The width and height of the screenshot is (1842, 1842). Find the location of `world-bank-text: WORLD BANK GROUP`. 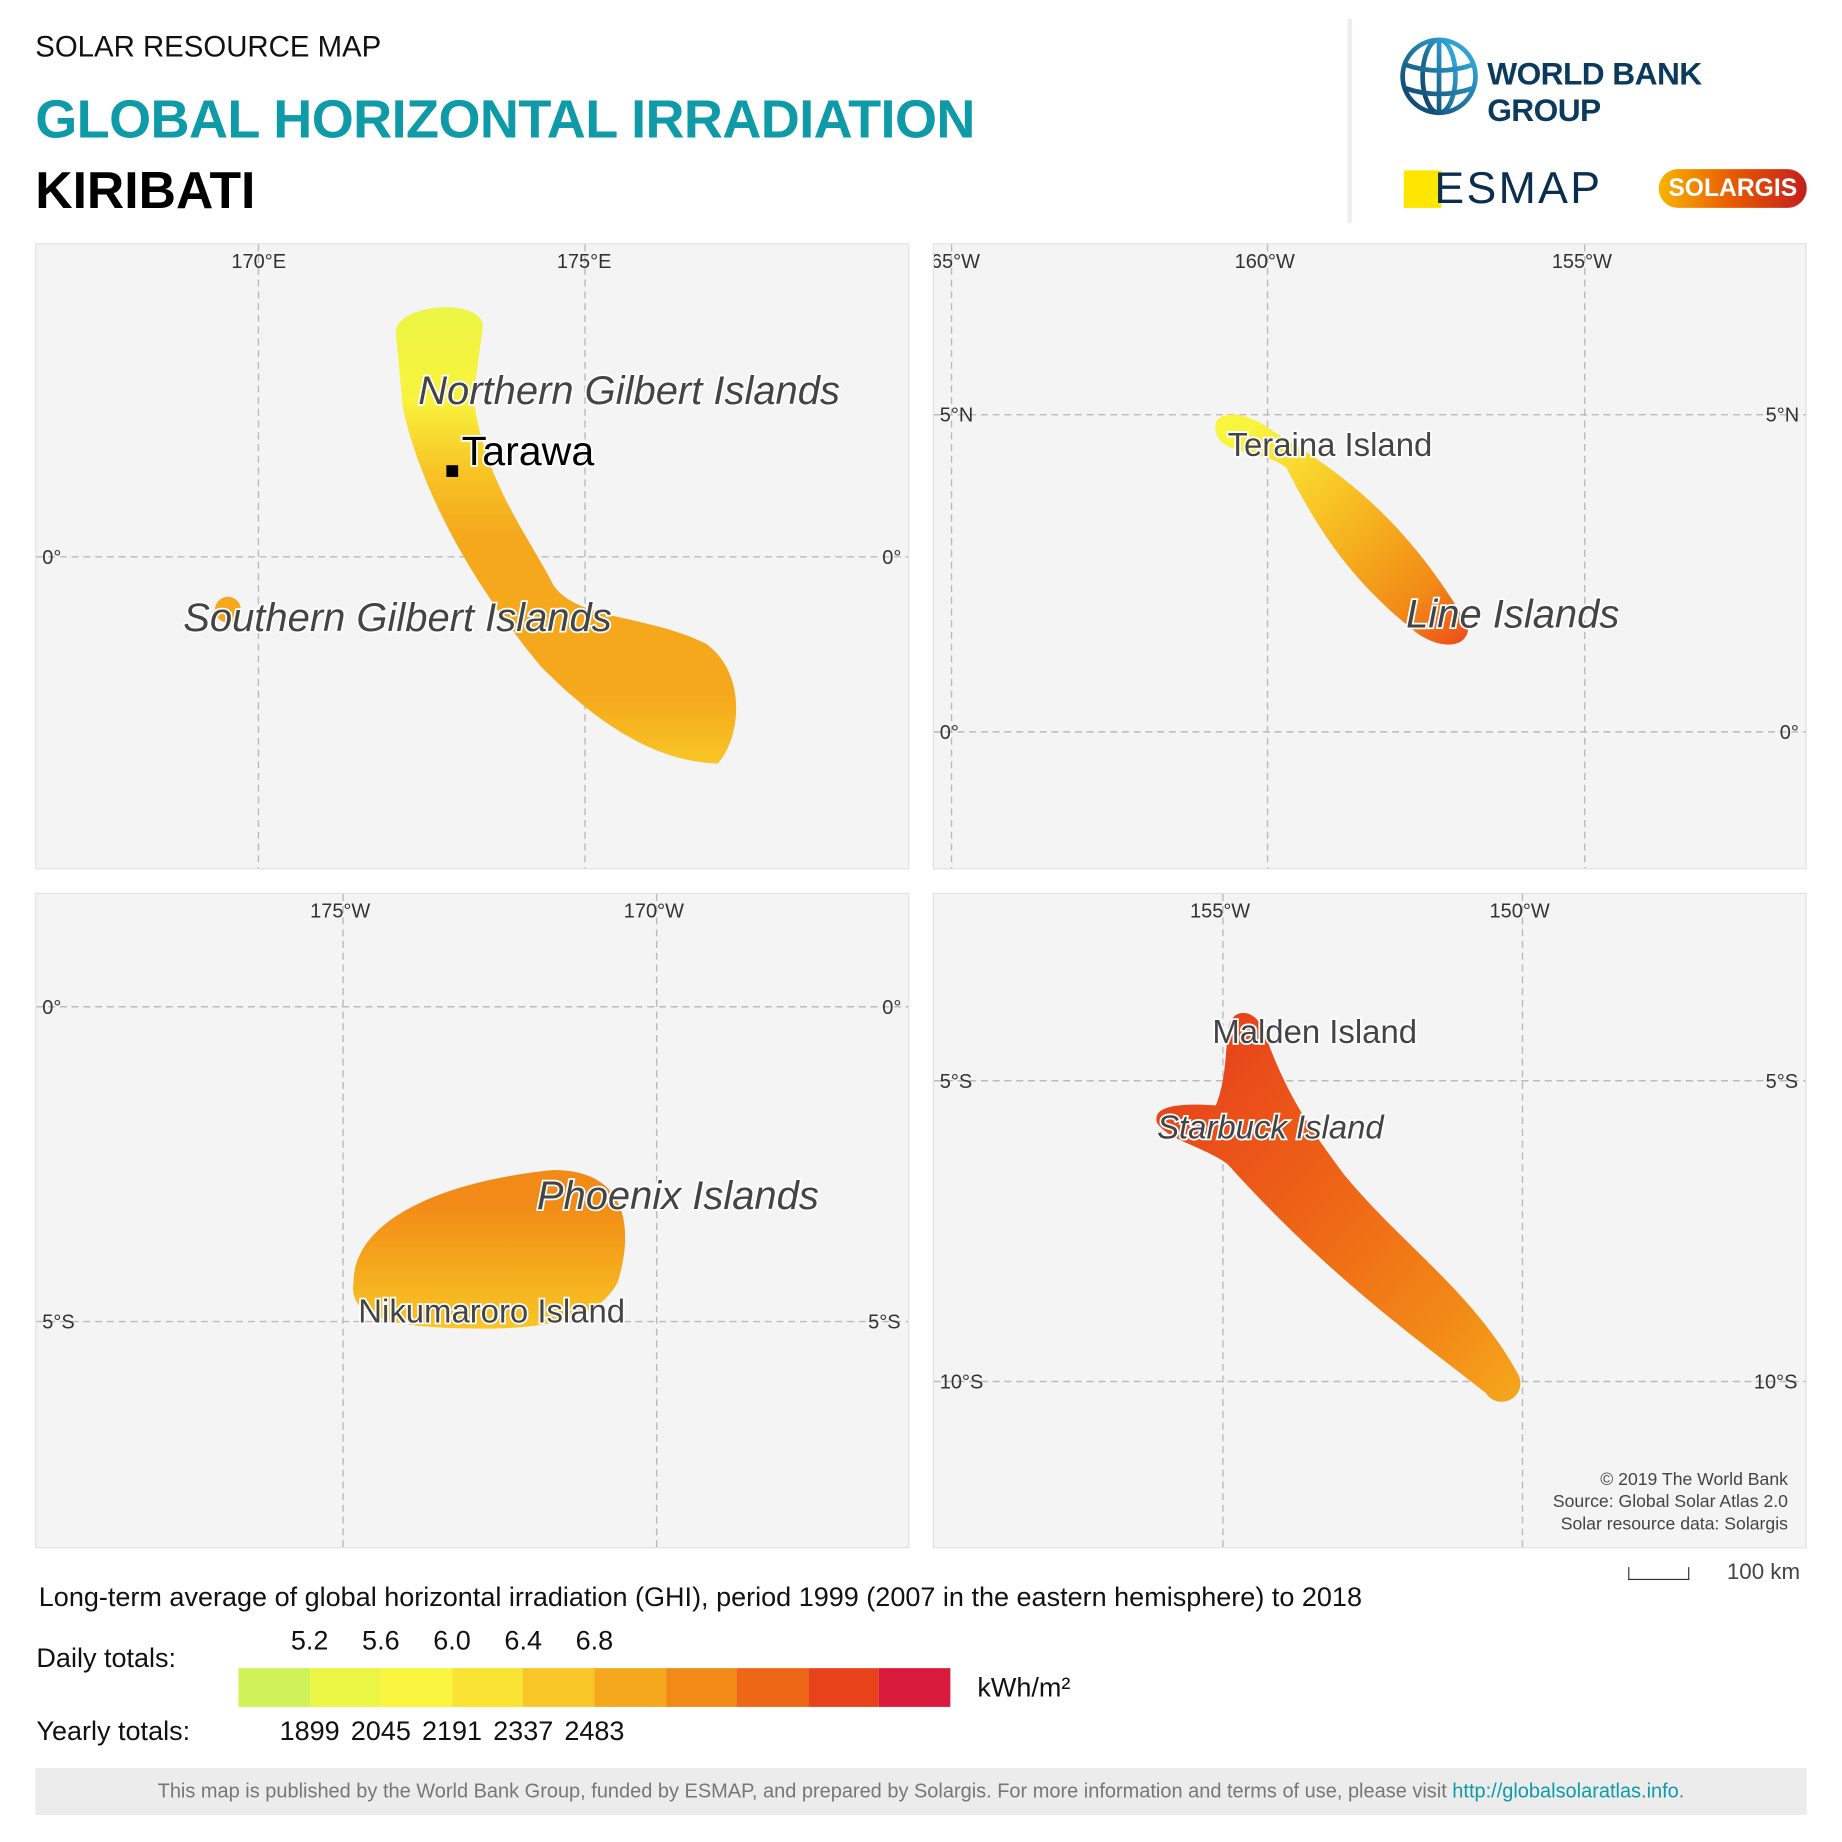

world-bank-text: WORLD BANK GROUP is located at coordinates (1594, 92).